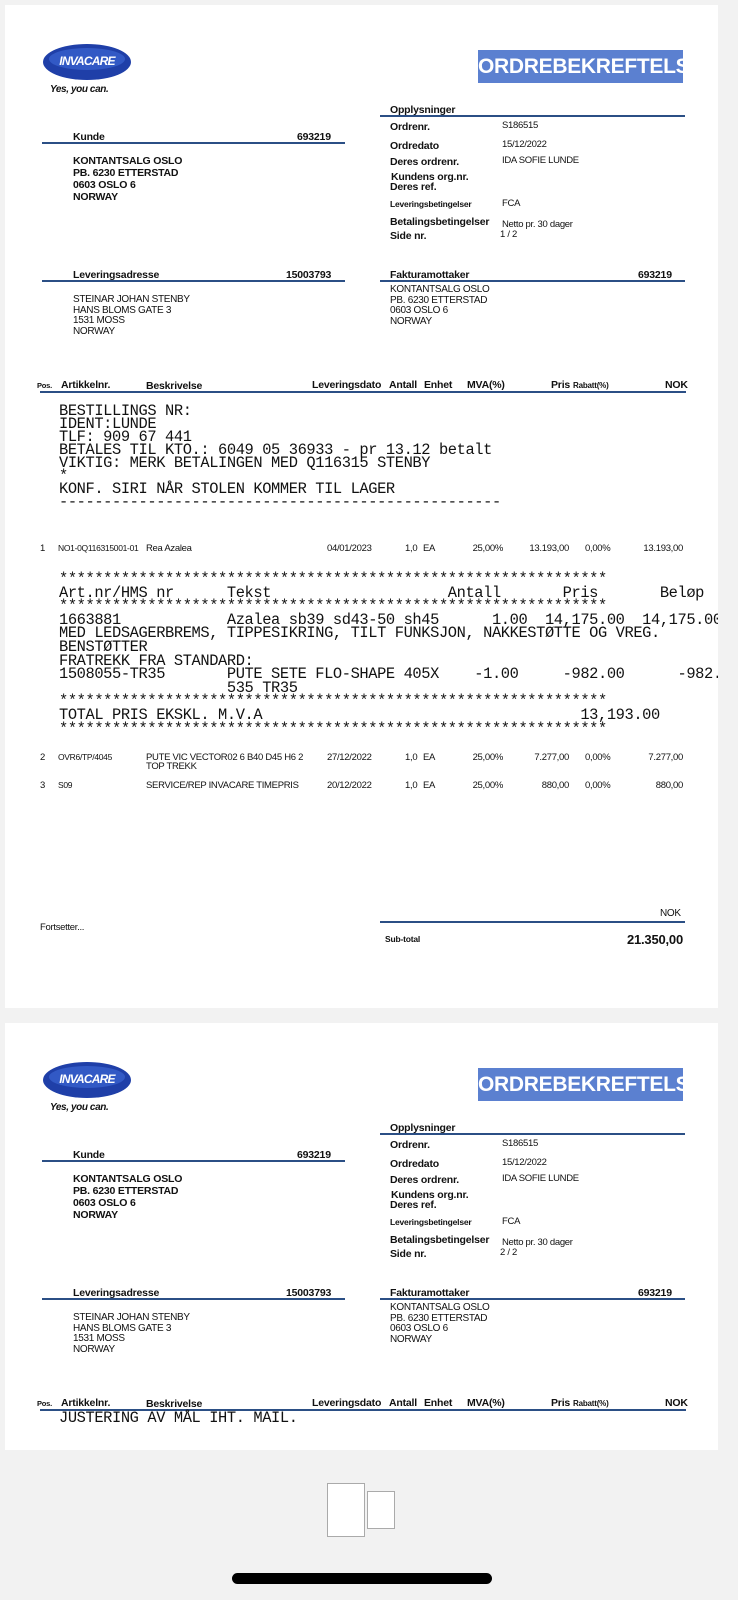  I want to click on info-value: Netto pr. 30 dager, so click(537, 224).